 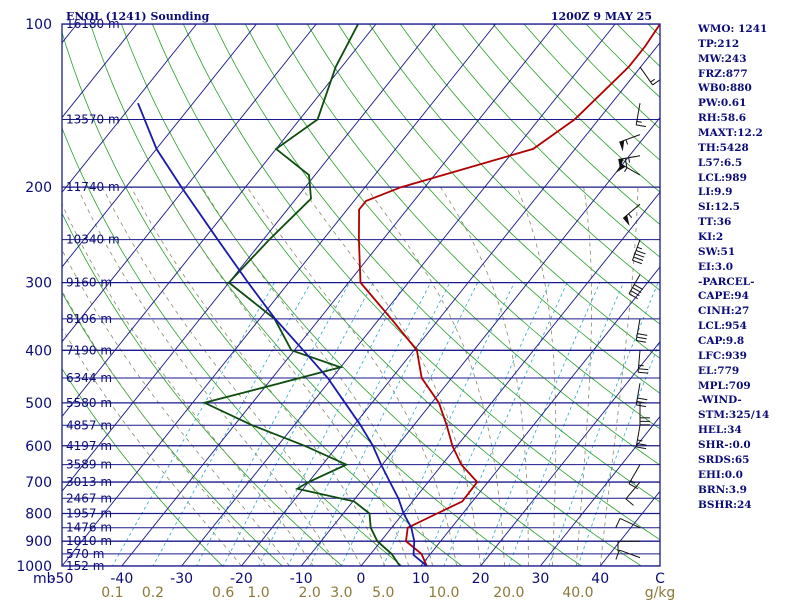 What do you see at coordinates (660, 579) in the screenshot?
I see `temperature-tick-label: C` at bounding box center [660, 579].